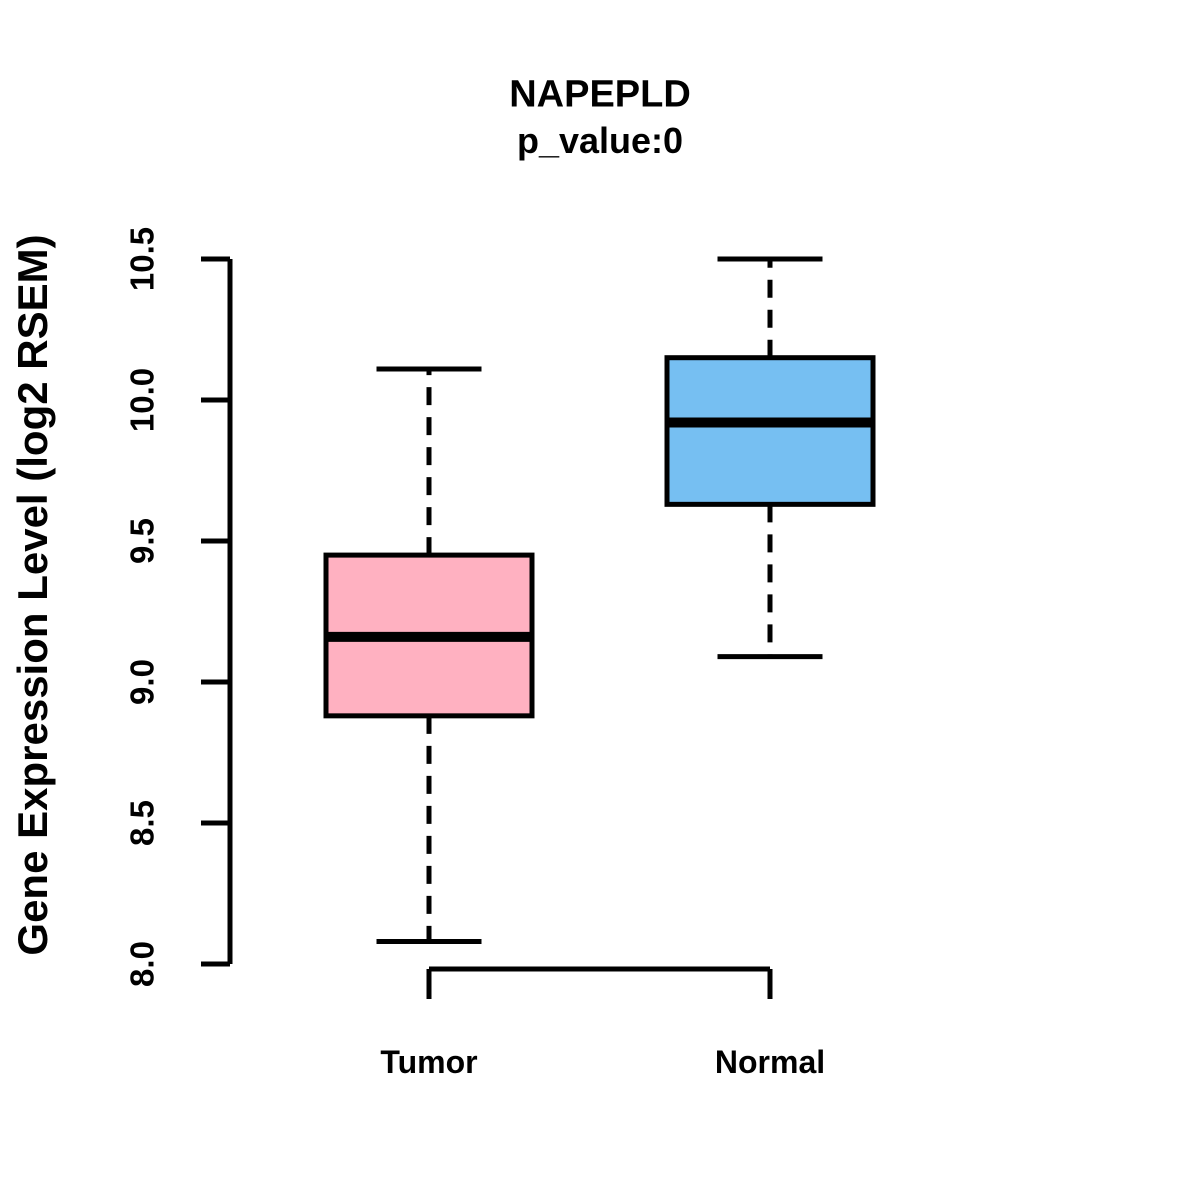  I want to click on y-tick-label: 8.5, so click(142, 823).